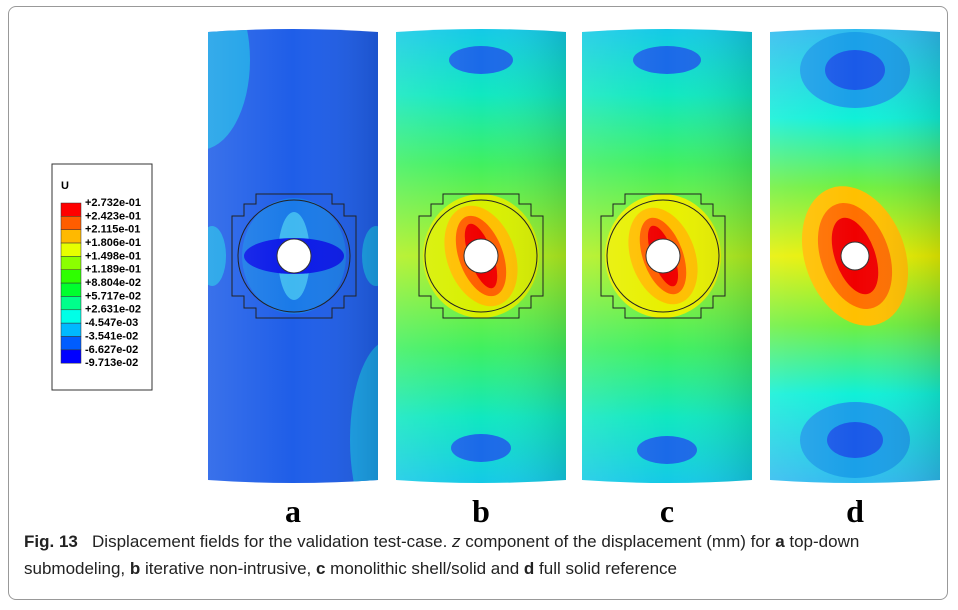  Describe the element at coordinates (135, 568) in the screenshot. I see `caption-panel-ref: b` at that location.